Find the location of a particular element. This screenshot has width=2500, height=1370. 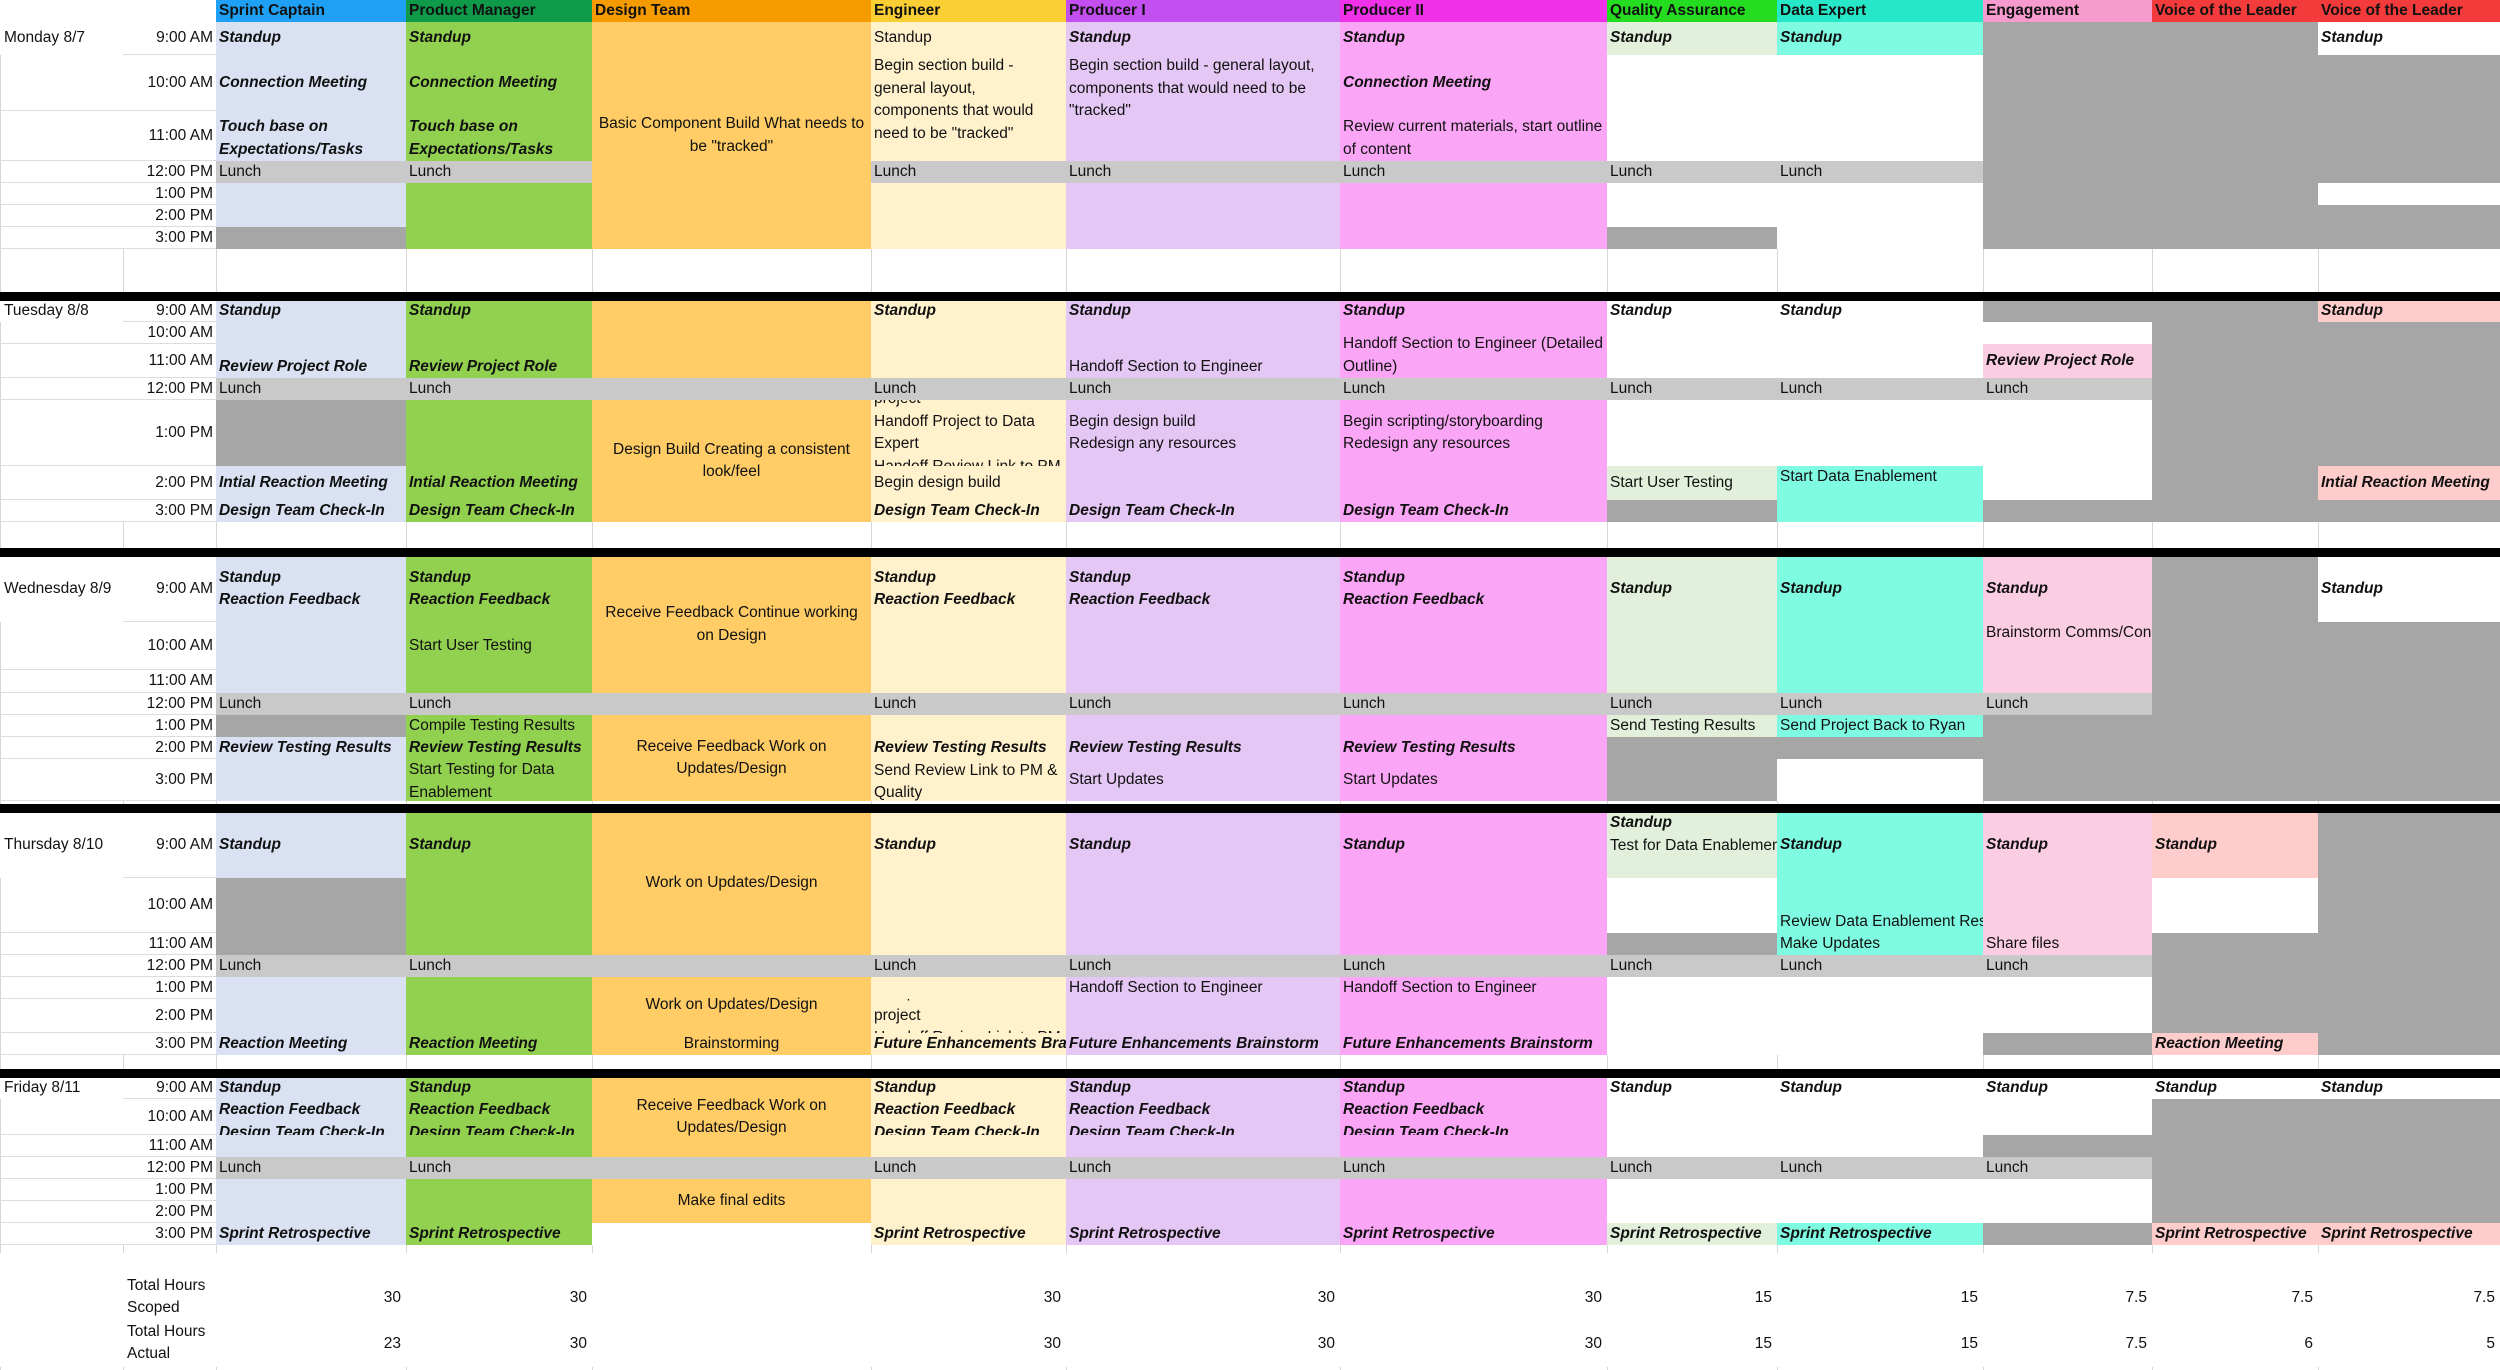

schedule-block-product-manager: Connection Meeting is located at coordinates (499, 83).